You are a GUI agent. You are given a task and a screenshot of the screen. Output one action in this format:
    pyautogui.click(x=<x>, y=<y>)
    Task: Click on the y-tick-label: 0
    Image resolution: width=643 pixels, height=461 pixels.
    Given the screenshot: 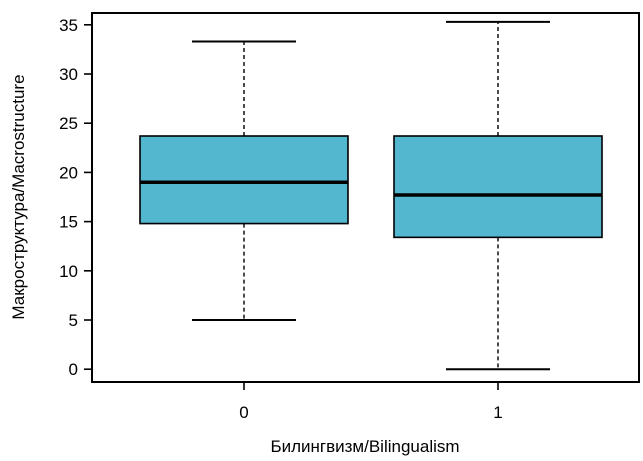 What is the action you would take?
    pyautogui.click(x=73, y=369)
    